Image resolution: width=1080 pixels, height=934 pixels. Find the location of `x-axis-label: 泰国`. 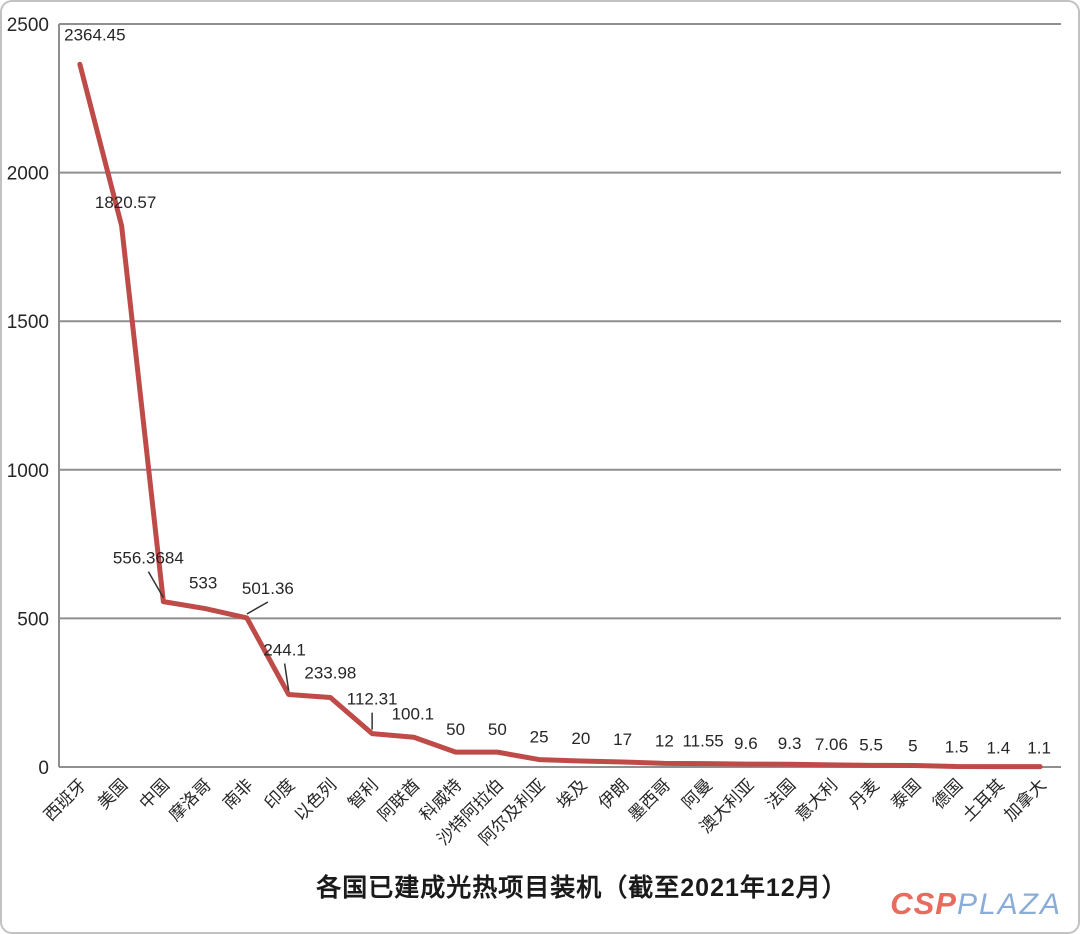

x-axis-label: 泰国 is located at coordinates (905, 793).